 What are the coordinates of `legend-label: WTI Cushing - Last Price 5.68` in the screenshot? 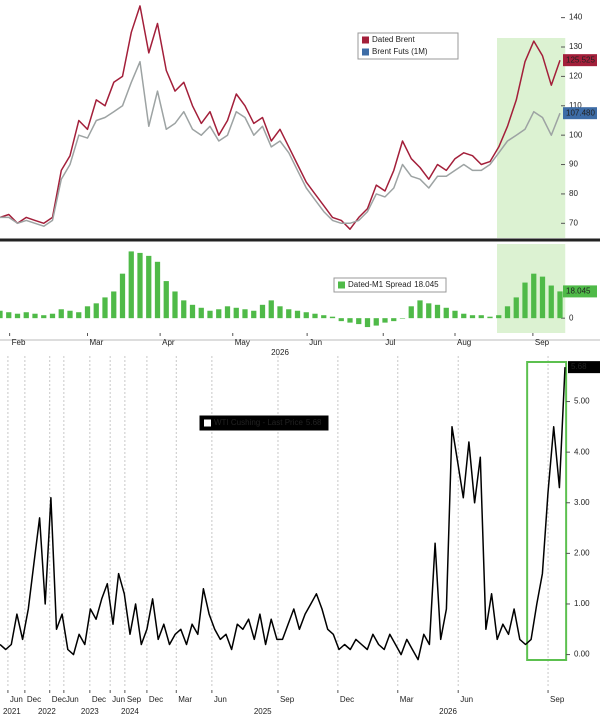 It's located at (268, 422).